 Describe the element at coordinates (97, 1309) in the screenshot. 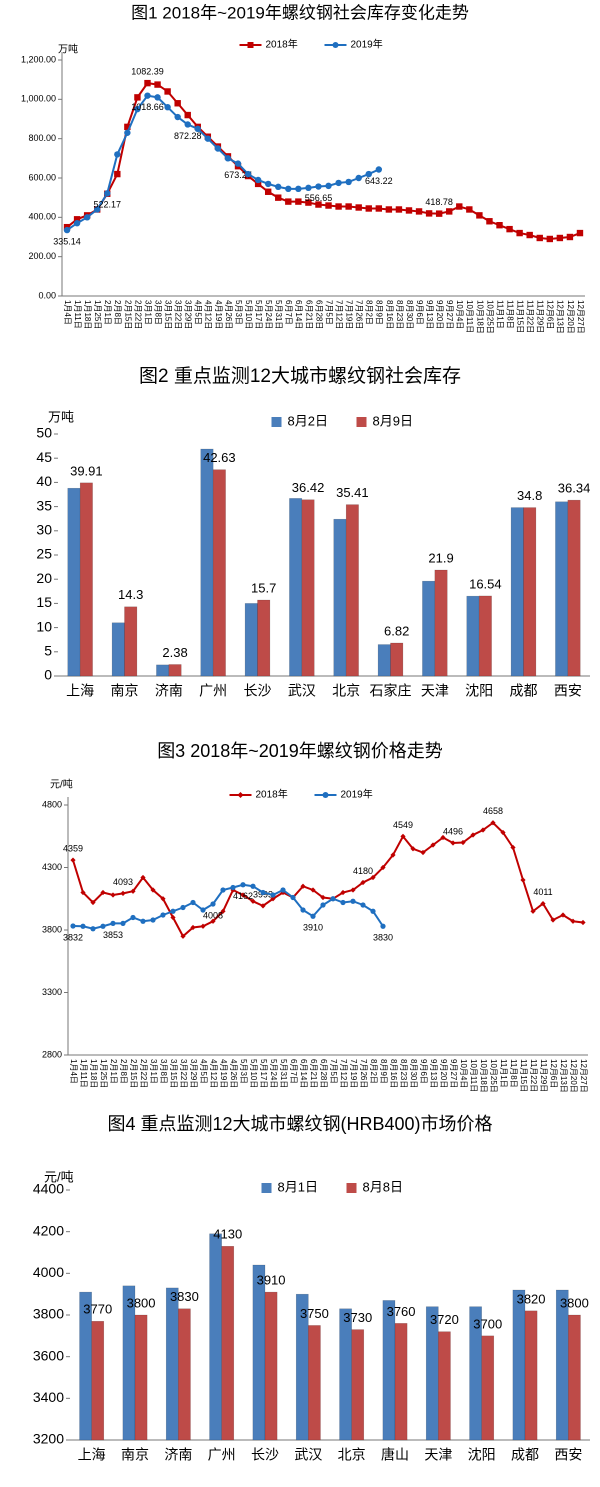

I see `data-label: 3770` at that location.